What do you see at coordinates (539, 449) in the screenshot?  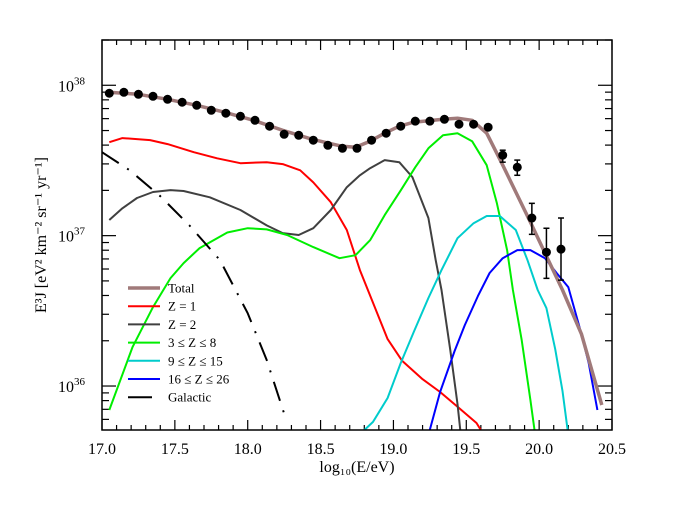 I see `x-tick-label: 20.0` at bounding box center [539, 449].